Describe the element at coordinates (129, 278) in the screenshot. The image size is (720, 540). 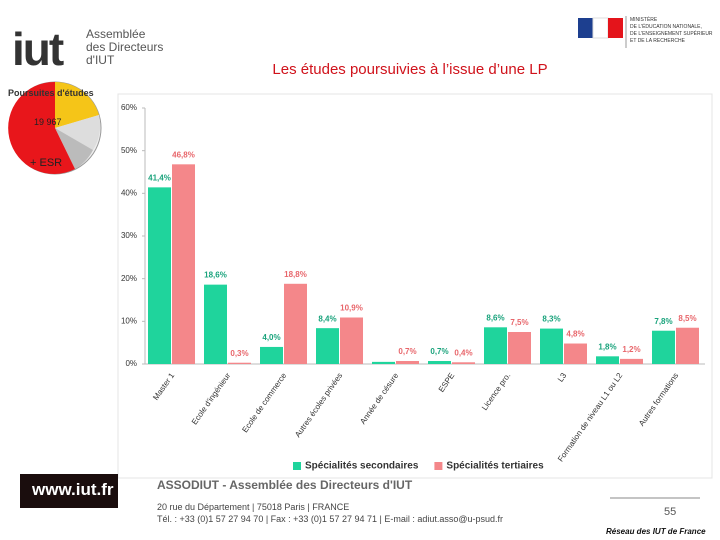
I see `y-tick-label: 20%` at that location.